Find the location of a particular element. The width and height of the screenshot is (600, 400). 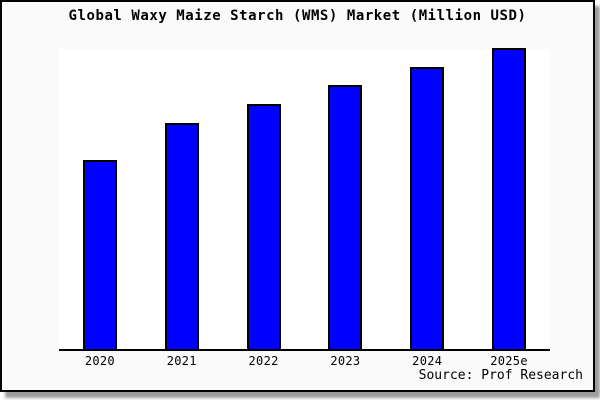

bar-slot-2020 is located at coordinates (100, 199).